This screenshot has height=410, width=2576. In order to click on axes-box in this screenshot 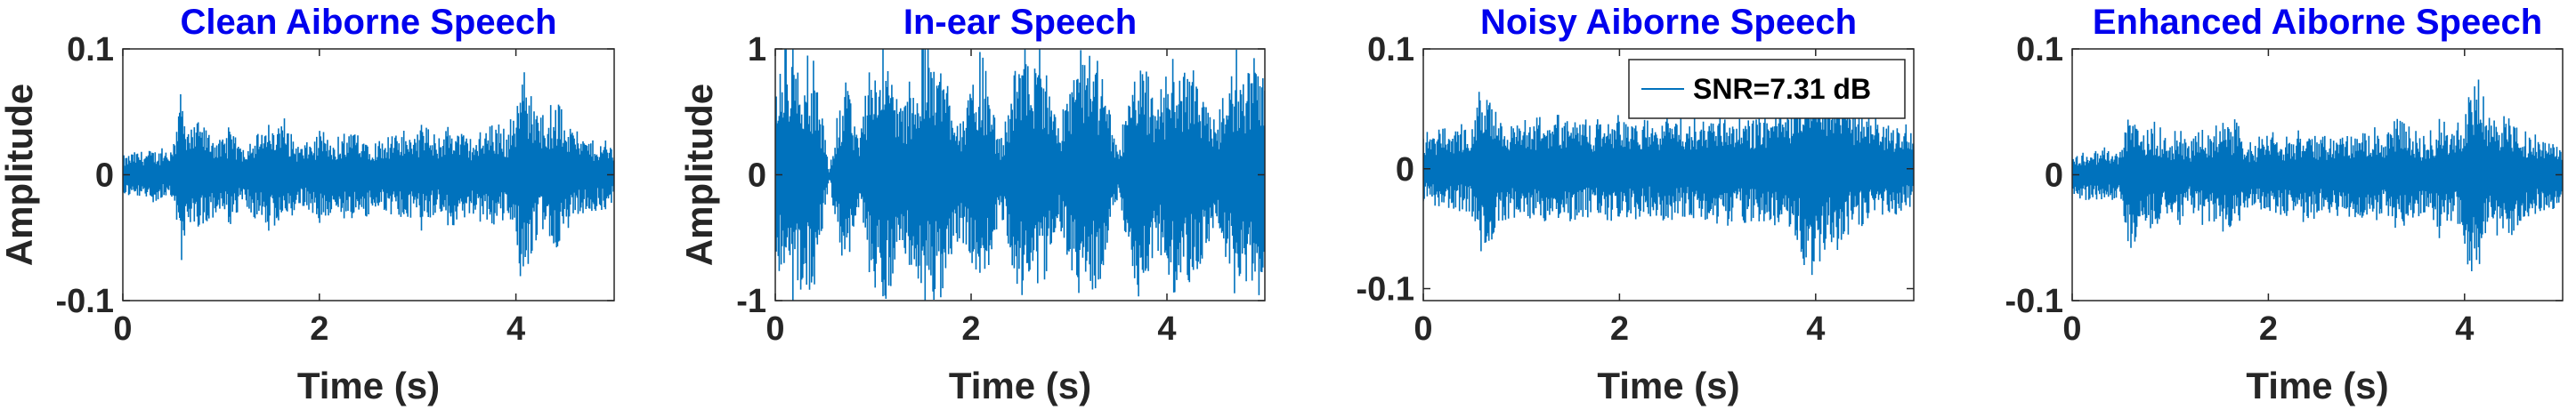, I will do `click(1669, 174)`.